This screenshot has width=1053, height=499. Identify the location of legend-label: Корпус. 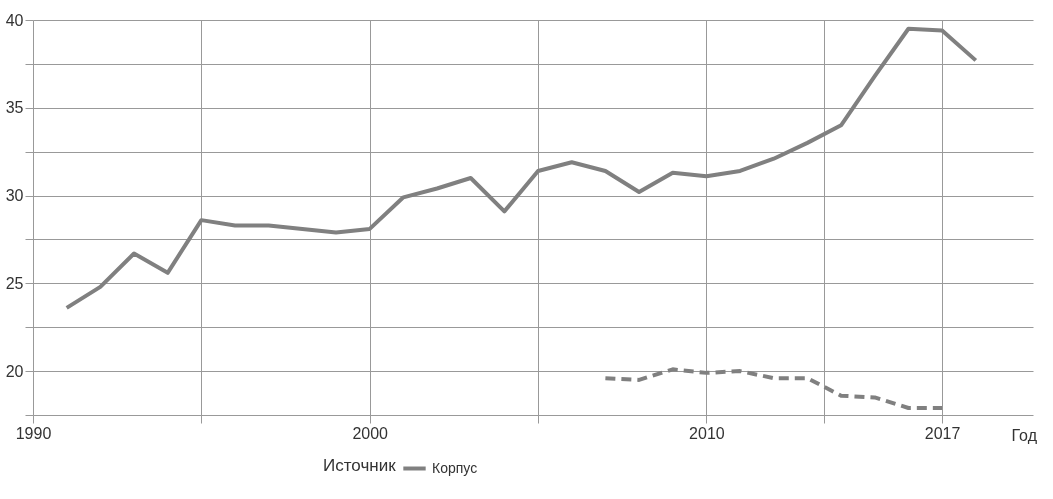
(455, 467).